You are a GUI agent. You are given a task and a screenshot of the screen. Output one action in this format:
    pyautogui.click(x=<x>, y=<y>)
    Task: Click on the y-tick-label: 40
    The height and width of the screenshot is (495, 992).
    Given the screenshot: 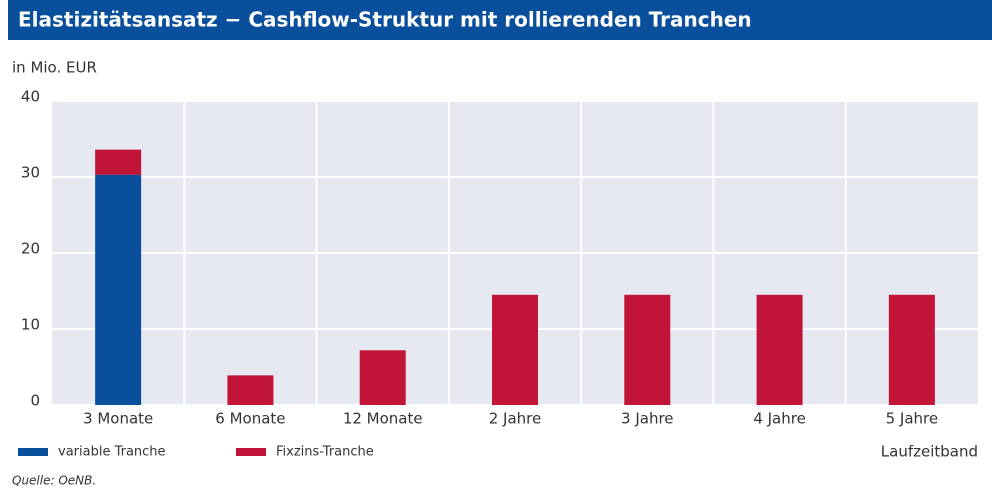 What is the action you would take?
    pyautogui.click(x=30, y=97)
    